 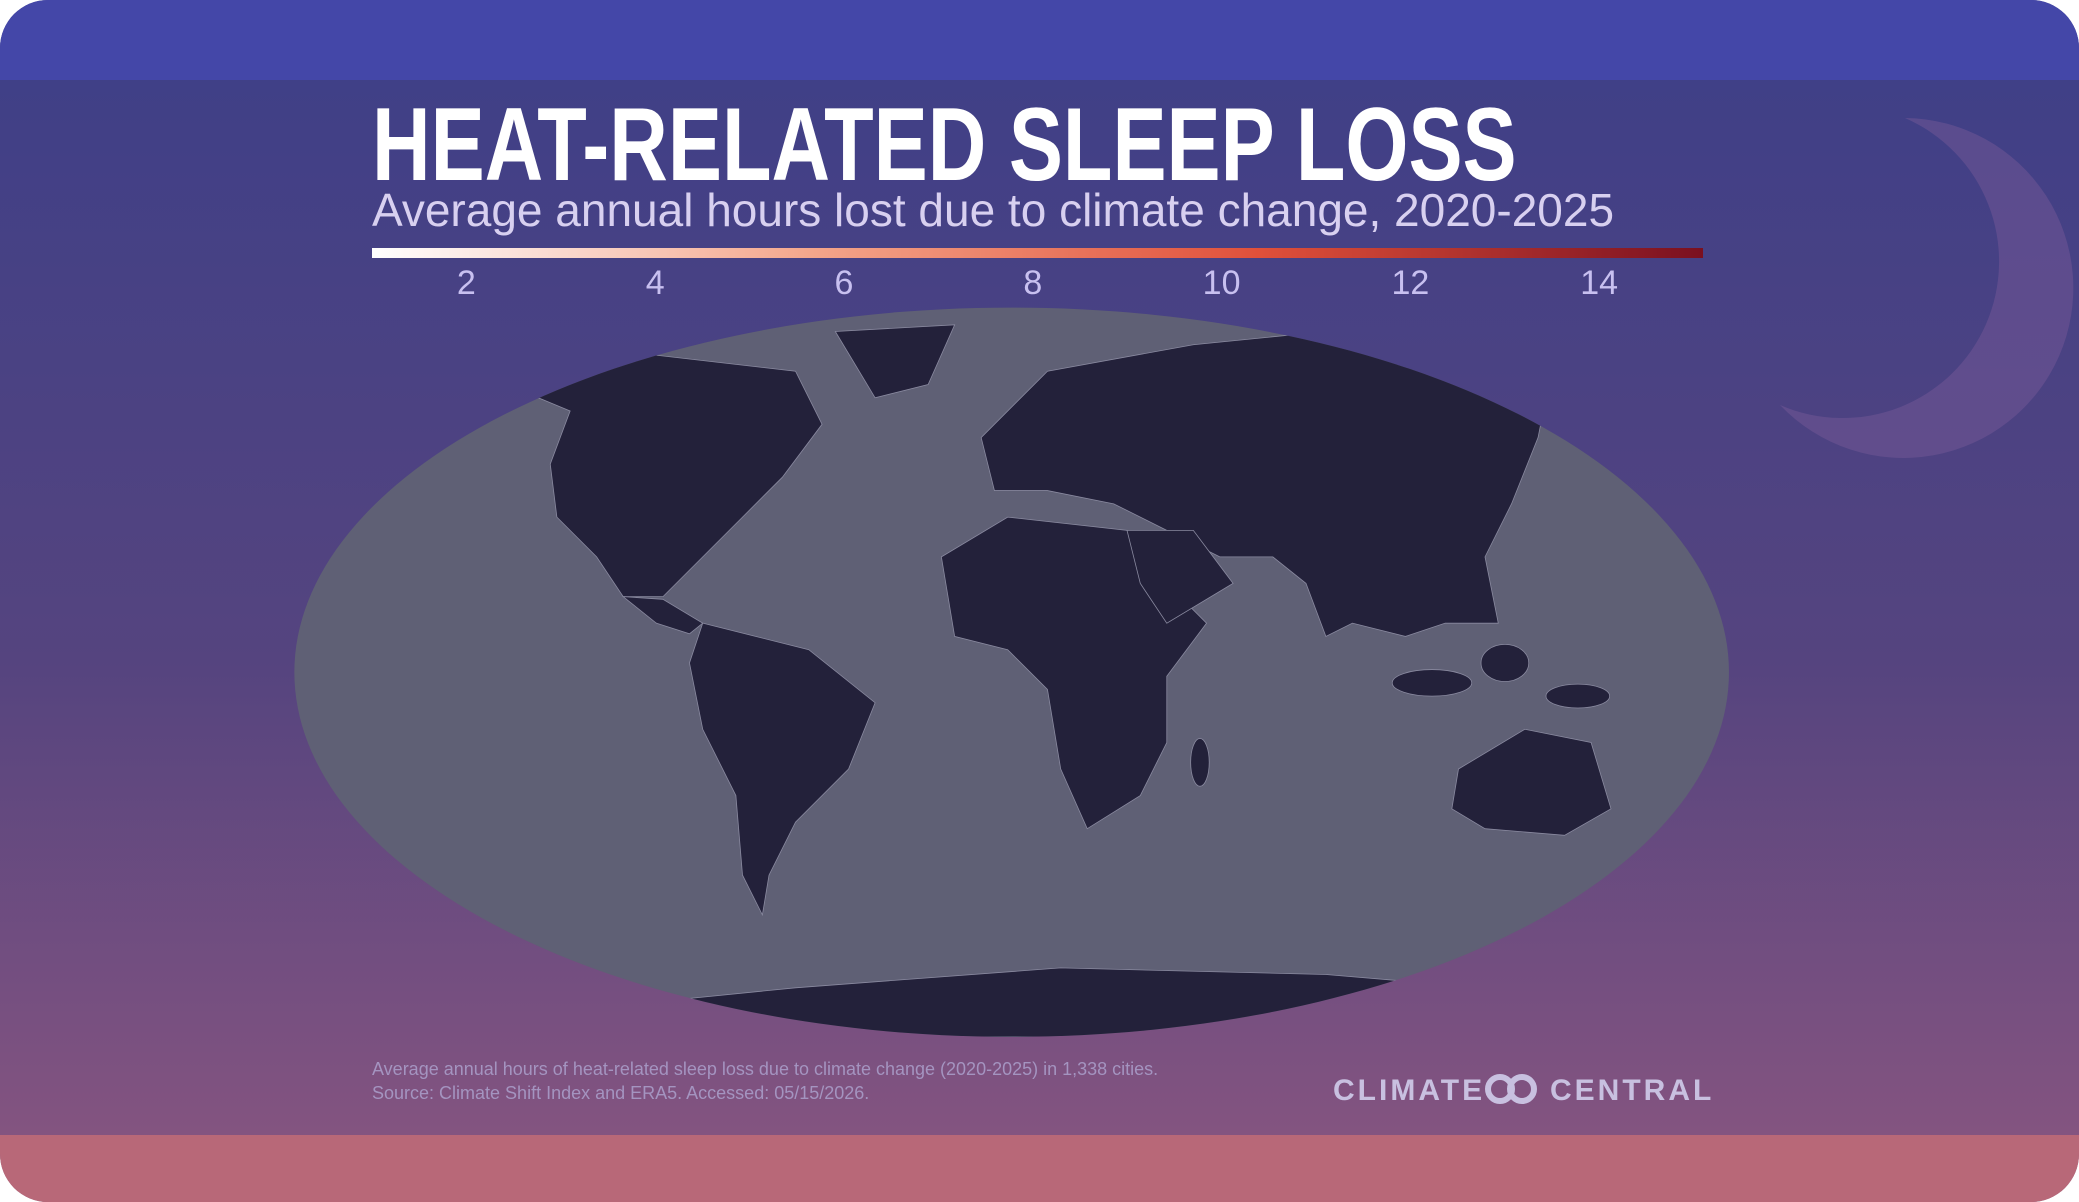 I want to click on title: HEAT-RELATED SLEEP LOSS, so click(x=944, y=144).